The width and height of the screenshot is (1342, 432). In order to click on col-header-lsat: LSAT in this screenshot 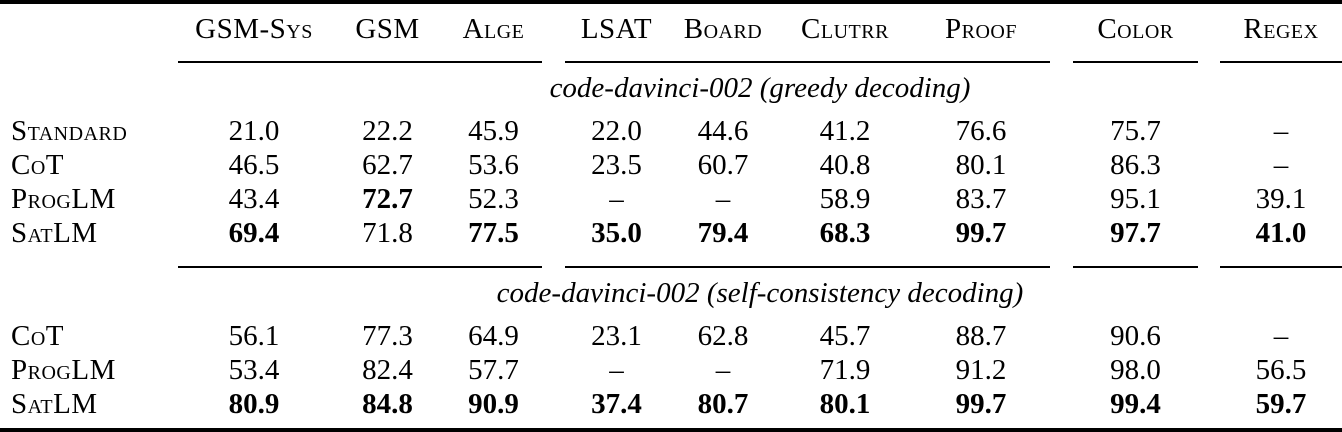, I will do `click(616, 29)`.